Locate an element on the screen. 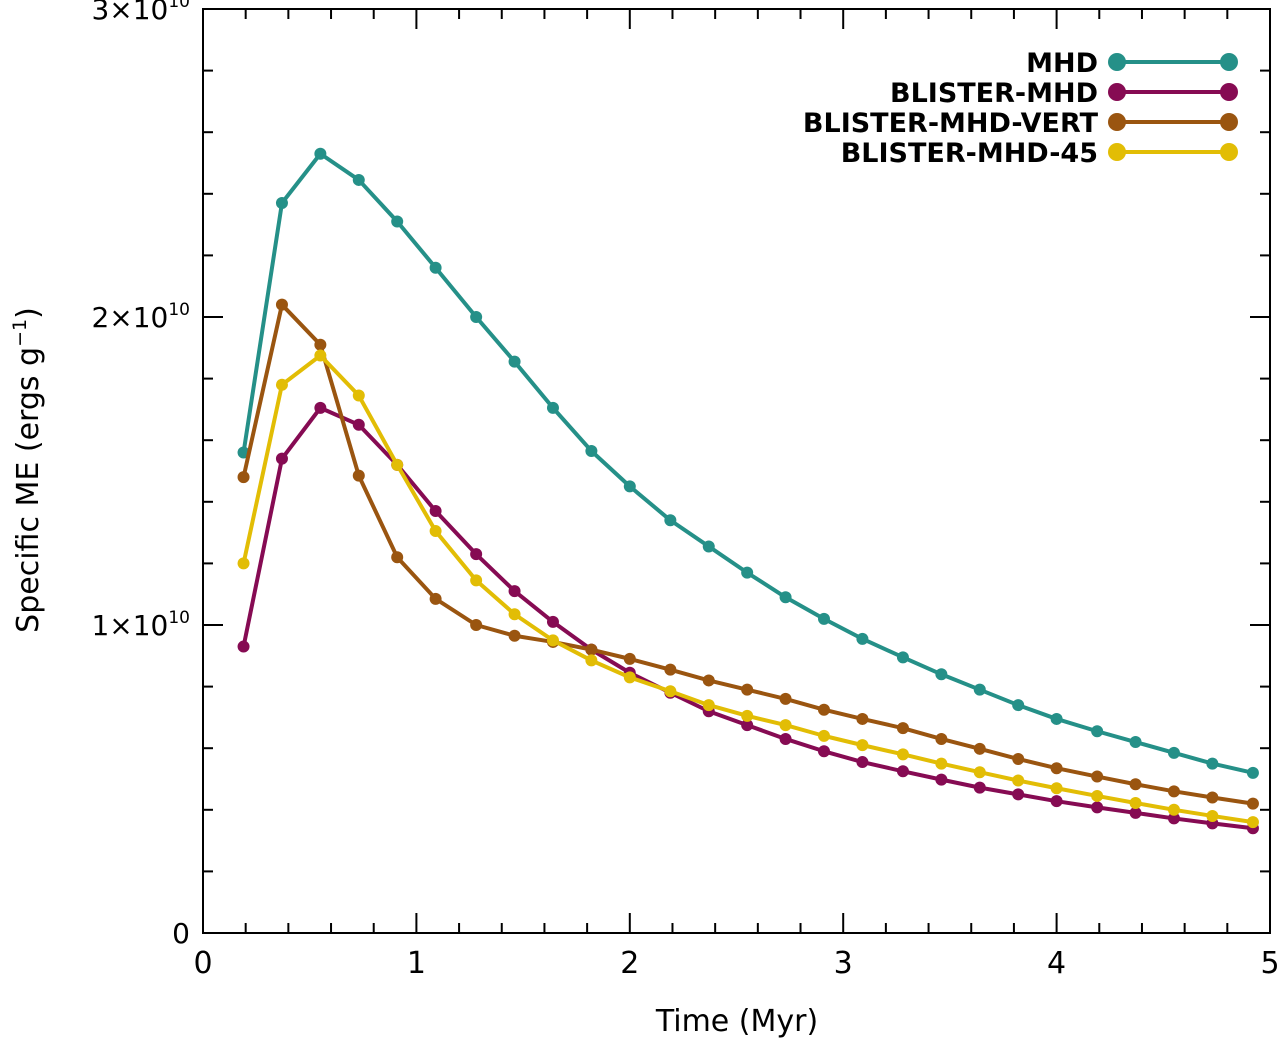 Image resolution: width=1285 pixels, height=1043 pixels. legend-item-mhd: MHD is located at coordinates (1132, 63).